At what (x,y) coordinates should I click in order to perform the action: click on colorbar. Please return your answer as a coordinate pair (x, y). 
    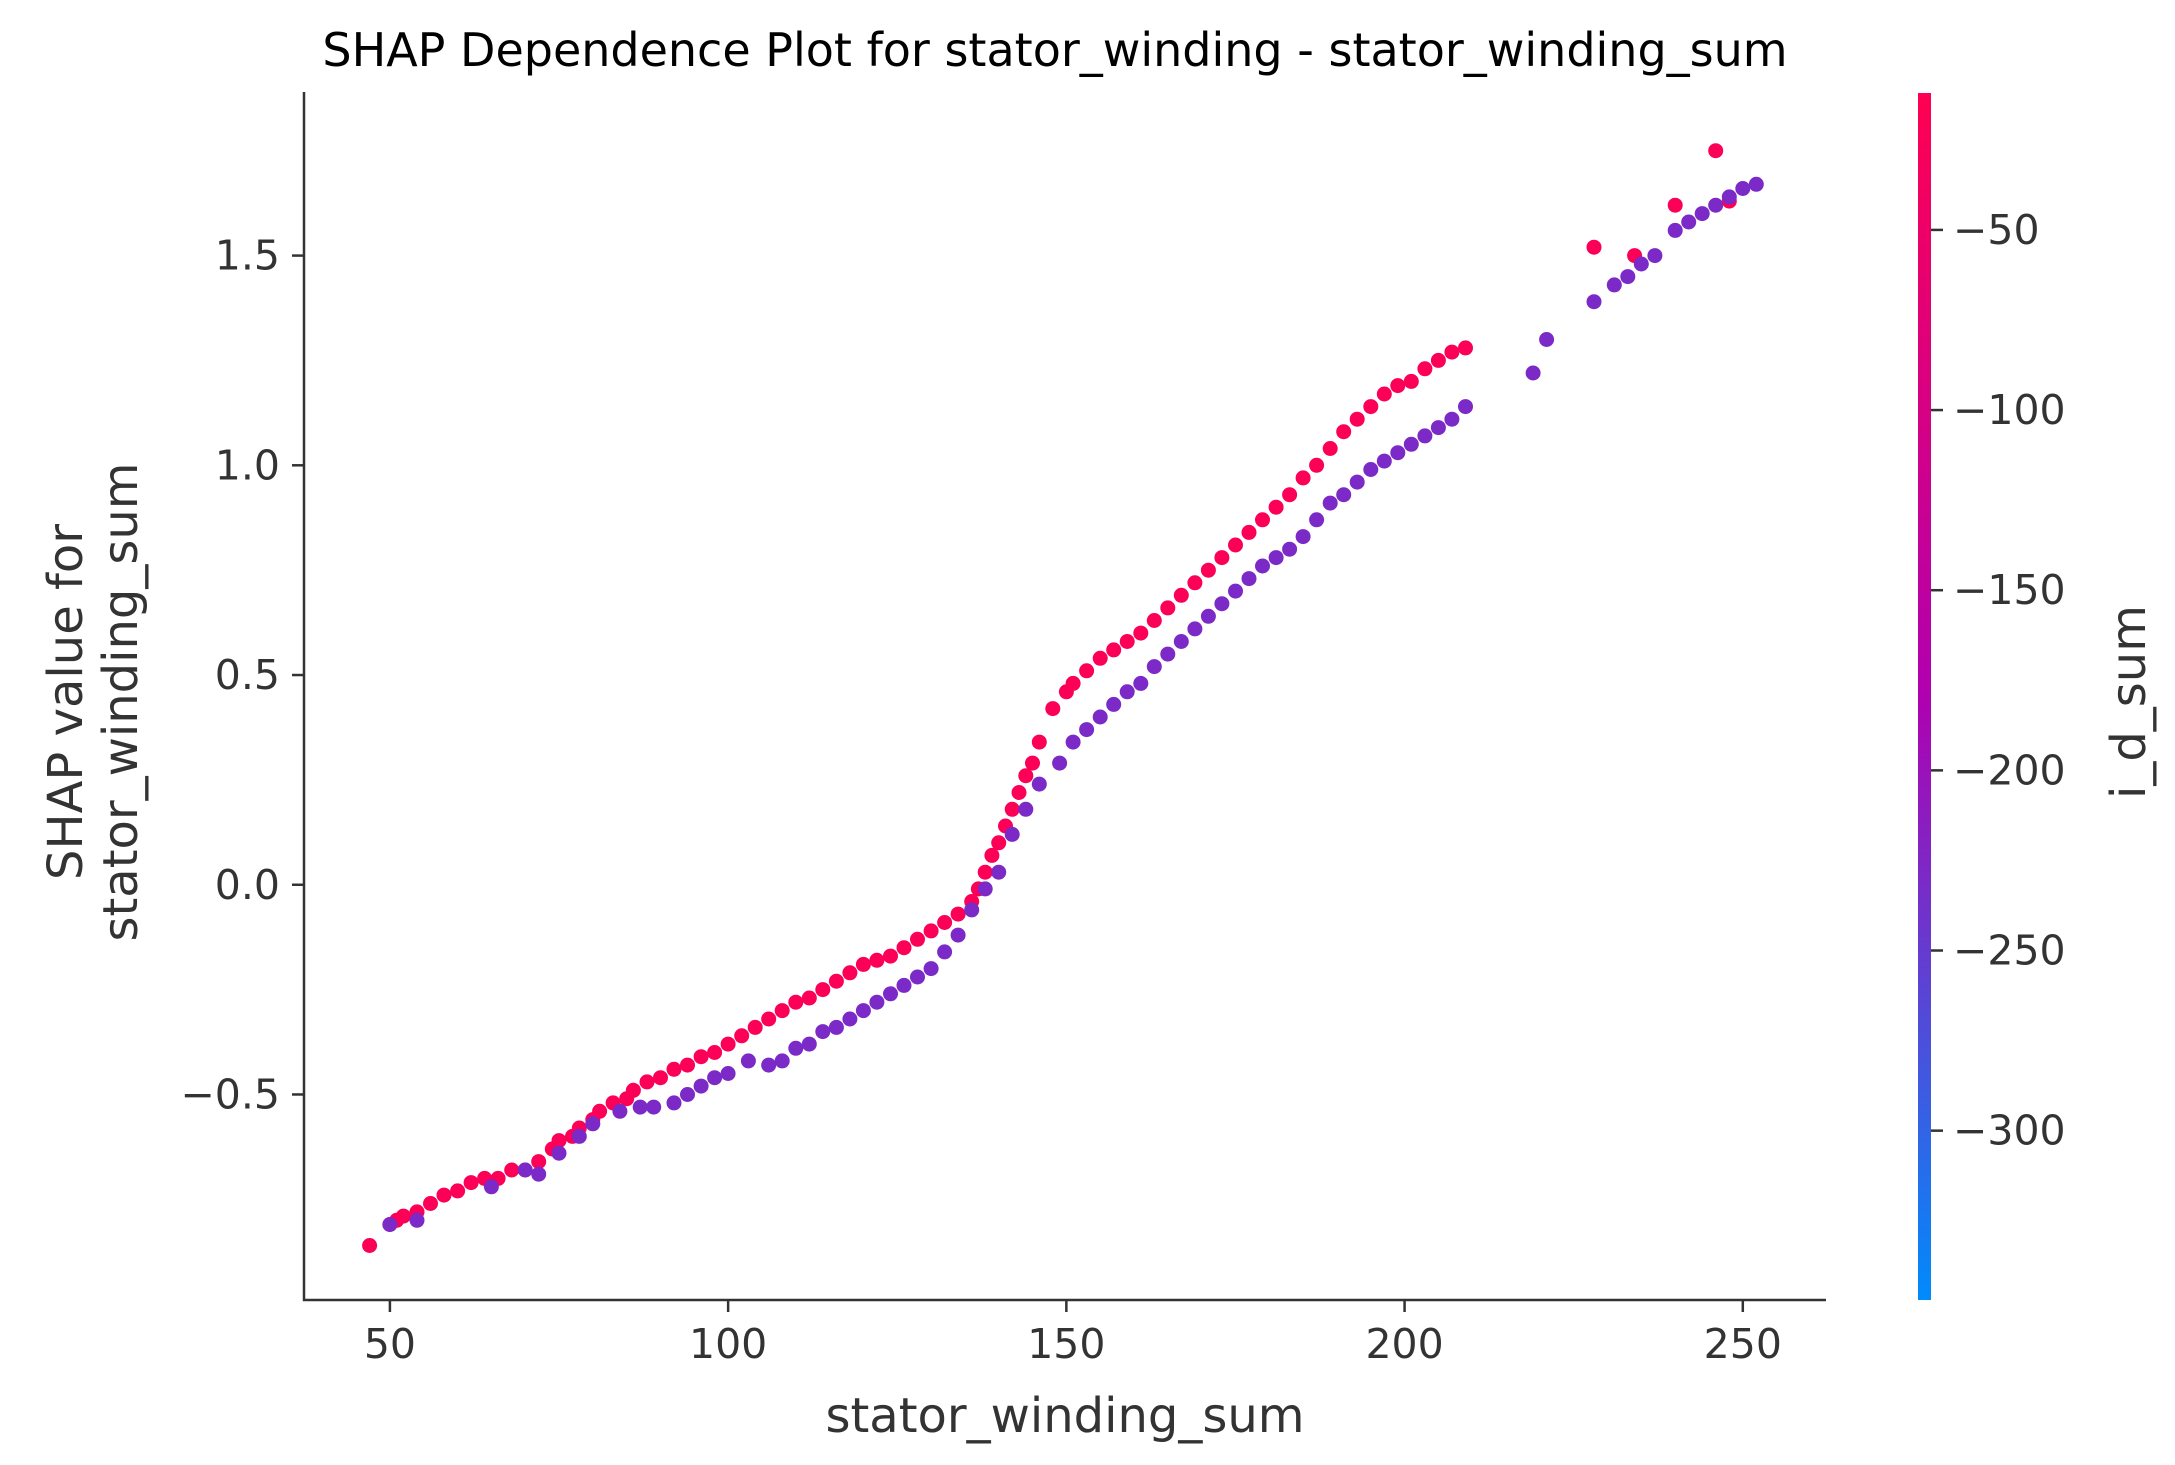
    Looking at the image, I should click on (1924, 696).